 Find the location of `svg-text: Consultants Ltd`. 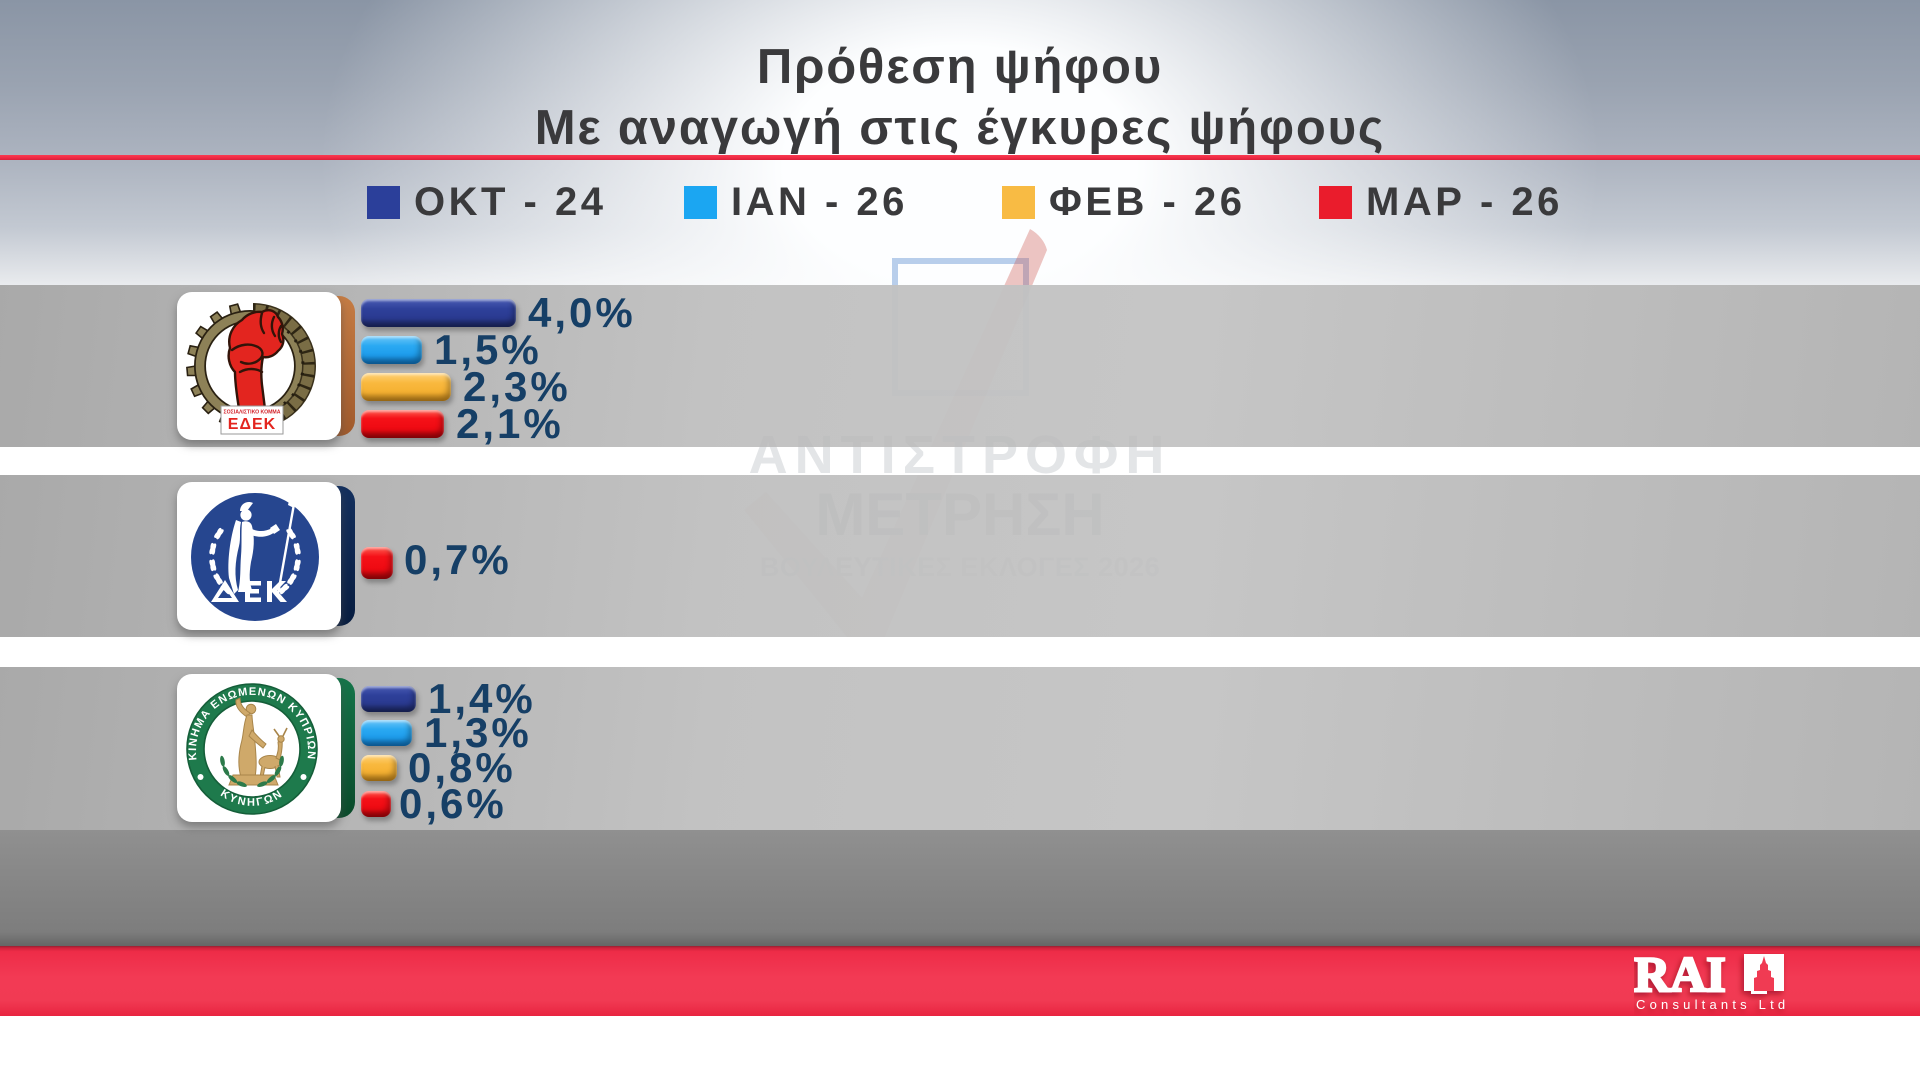

svg-text: Consultants Ltd is located at coordinates (1712, 1004).